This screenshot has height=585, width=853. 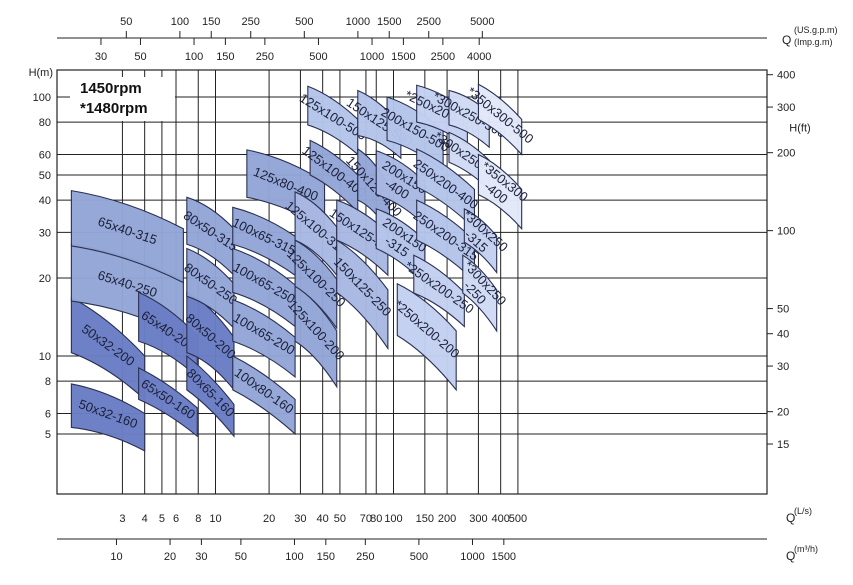 What do you see at coordinates (813, 42) in the screenshot?
I see `x-impgpm-axis-unit: (Imp.g.m)` at bounding box center [813, 42].